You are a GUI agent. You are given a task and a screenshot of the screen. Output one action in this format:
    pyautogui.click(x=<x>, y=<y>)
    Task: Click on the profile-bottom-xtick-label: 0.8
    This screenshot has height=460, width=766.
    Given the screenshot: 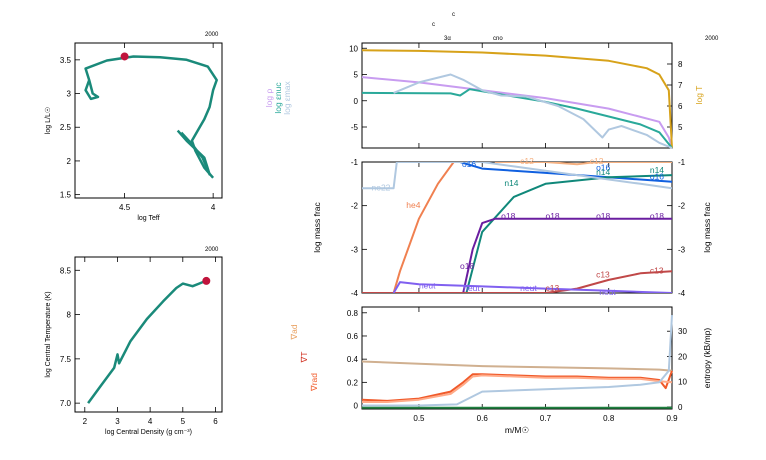 What is the action you would take?
    pyautogui.click(x=609, y=418)
    